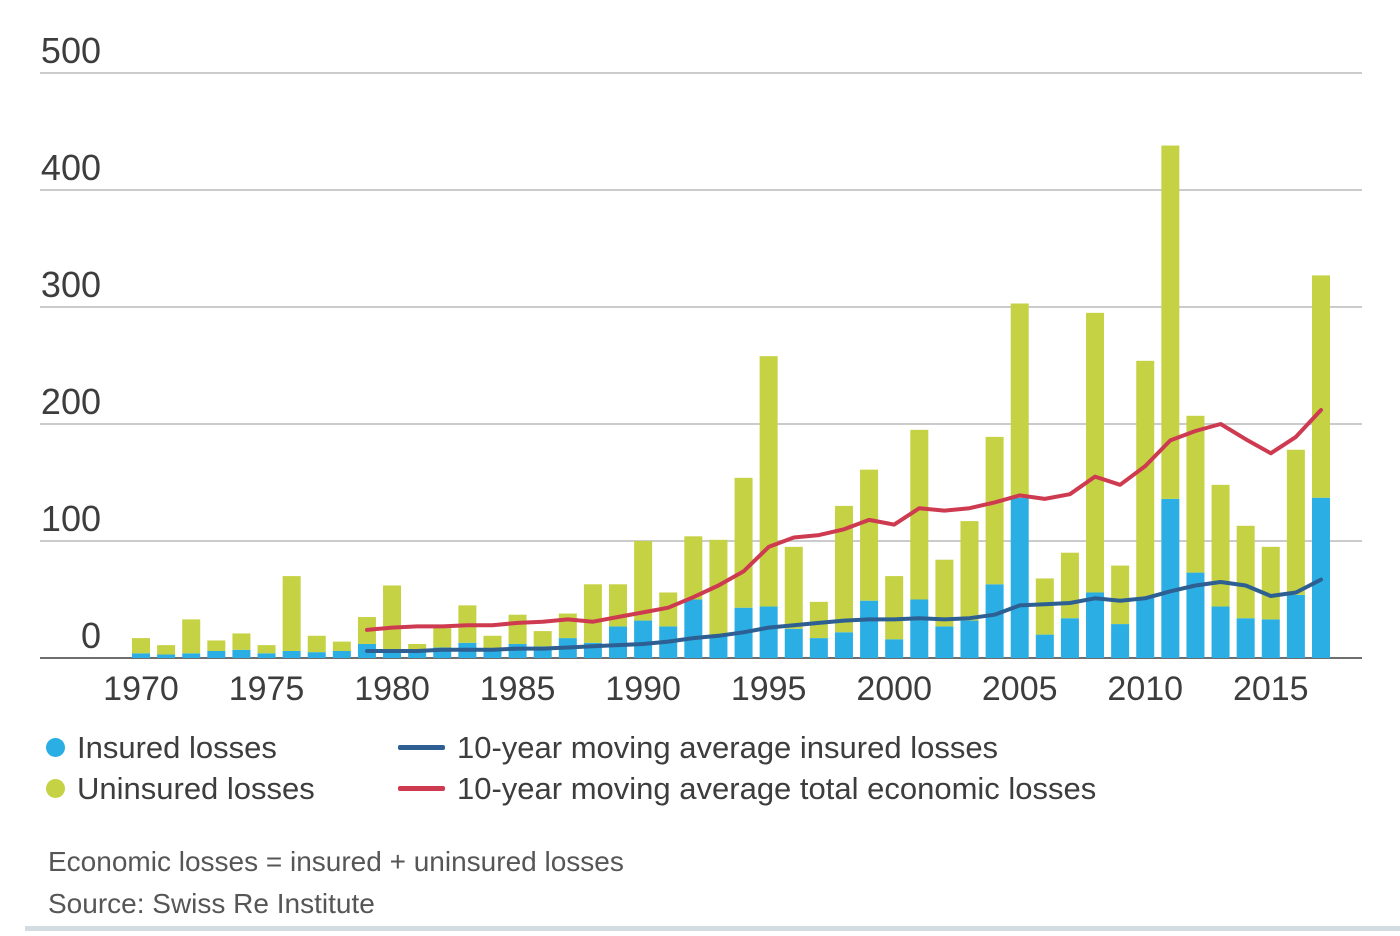  What do you see at coordinates (55, 788) in the screenshot?
I see `uninsured-losses-dot-icon` at bounding box center [55, 788].